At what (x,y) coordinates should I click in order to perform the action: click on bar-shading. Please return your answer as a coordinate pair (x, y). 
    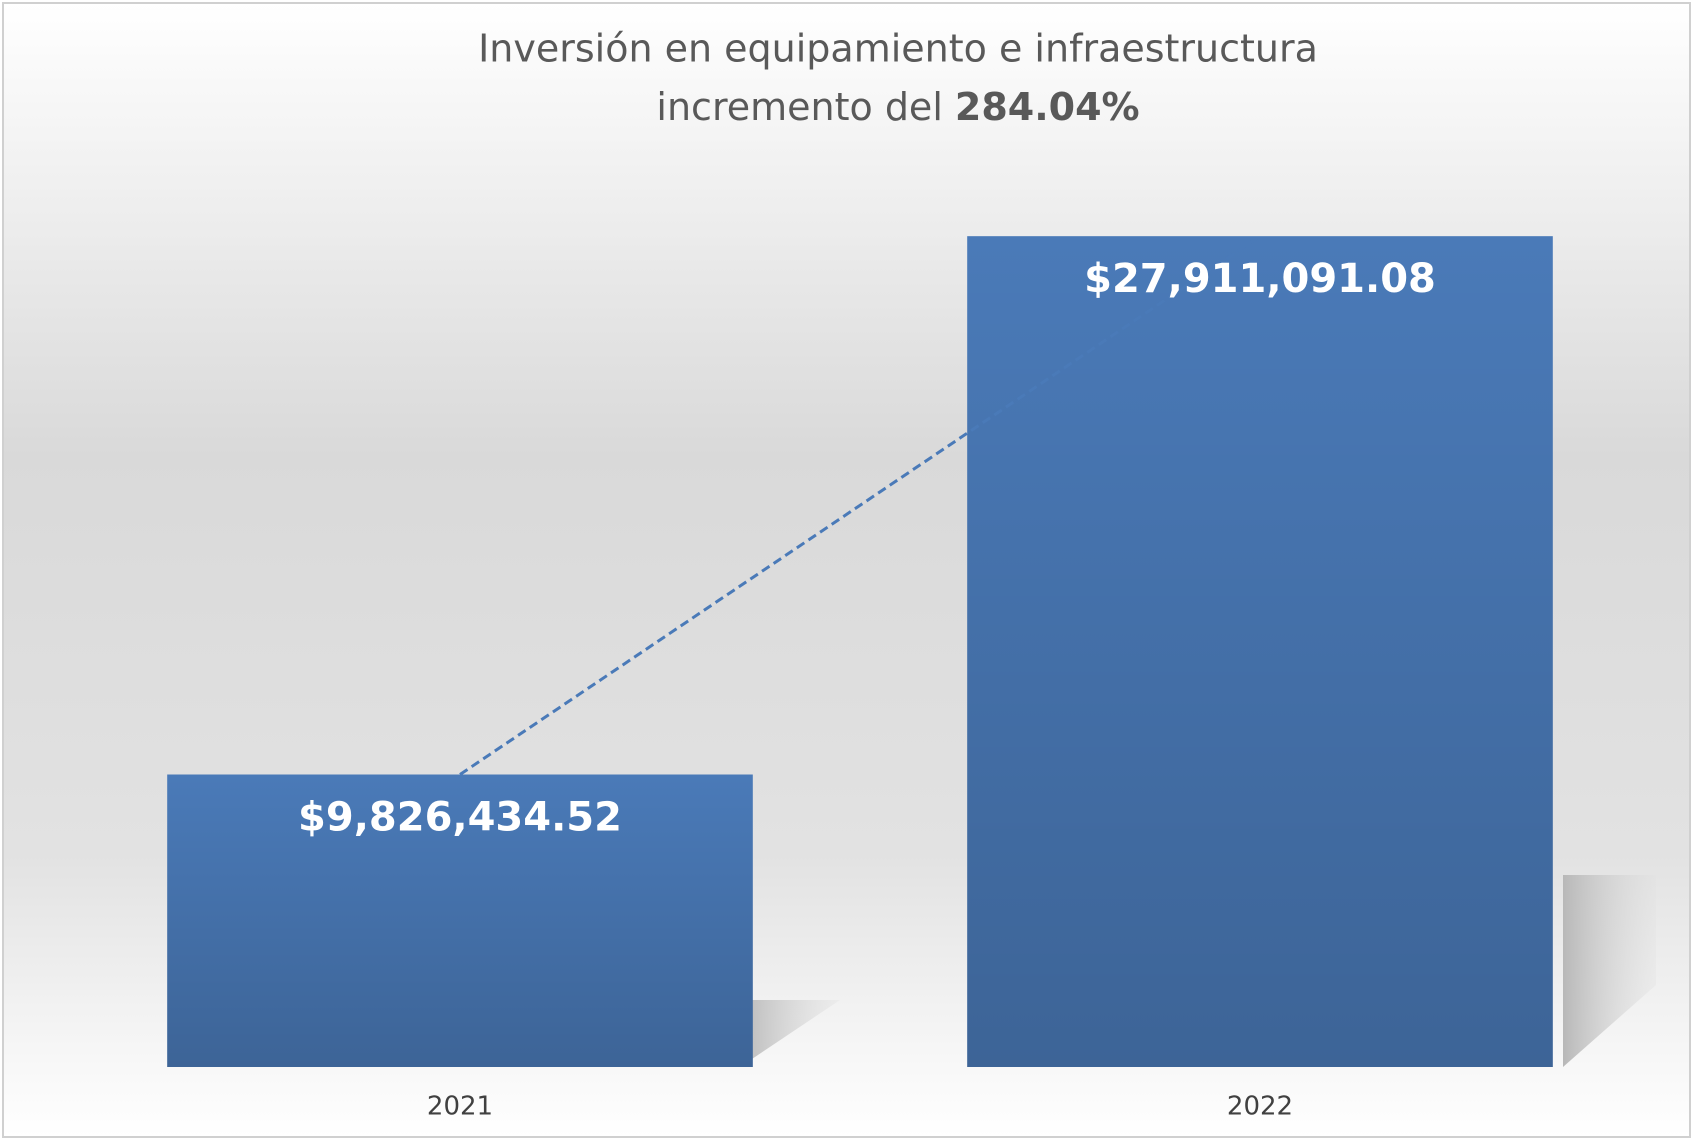
    Looking at the image, I should click on (460, 920).